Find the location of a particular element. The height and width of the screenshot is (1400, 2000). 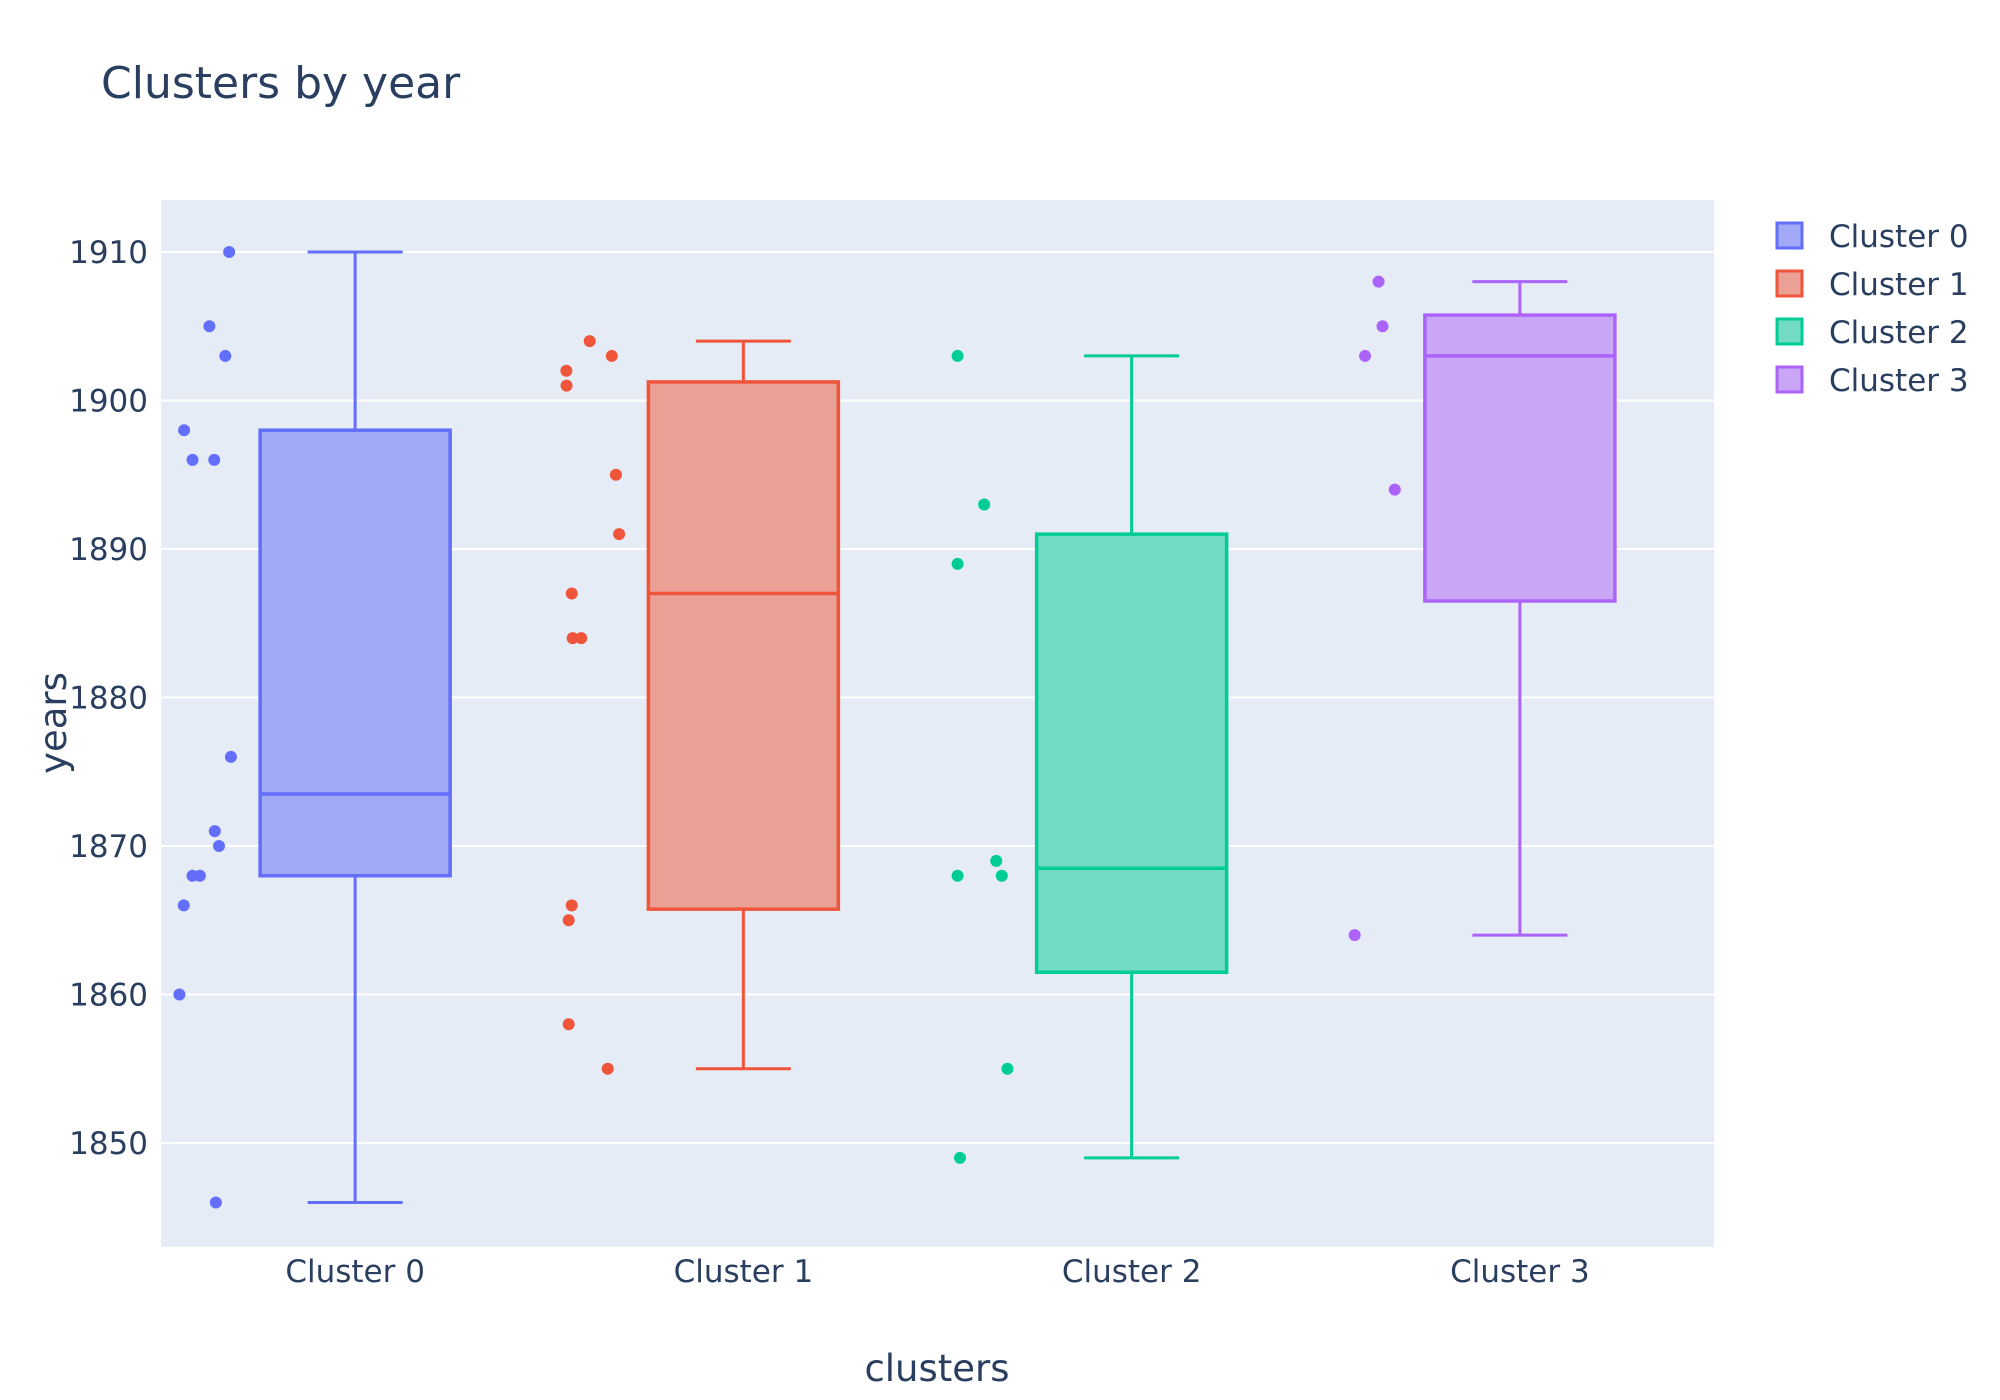

legend-item: Cluster 1 is located at coordinates (1872, 285).